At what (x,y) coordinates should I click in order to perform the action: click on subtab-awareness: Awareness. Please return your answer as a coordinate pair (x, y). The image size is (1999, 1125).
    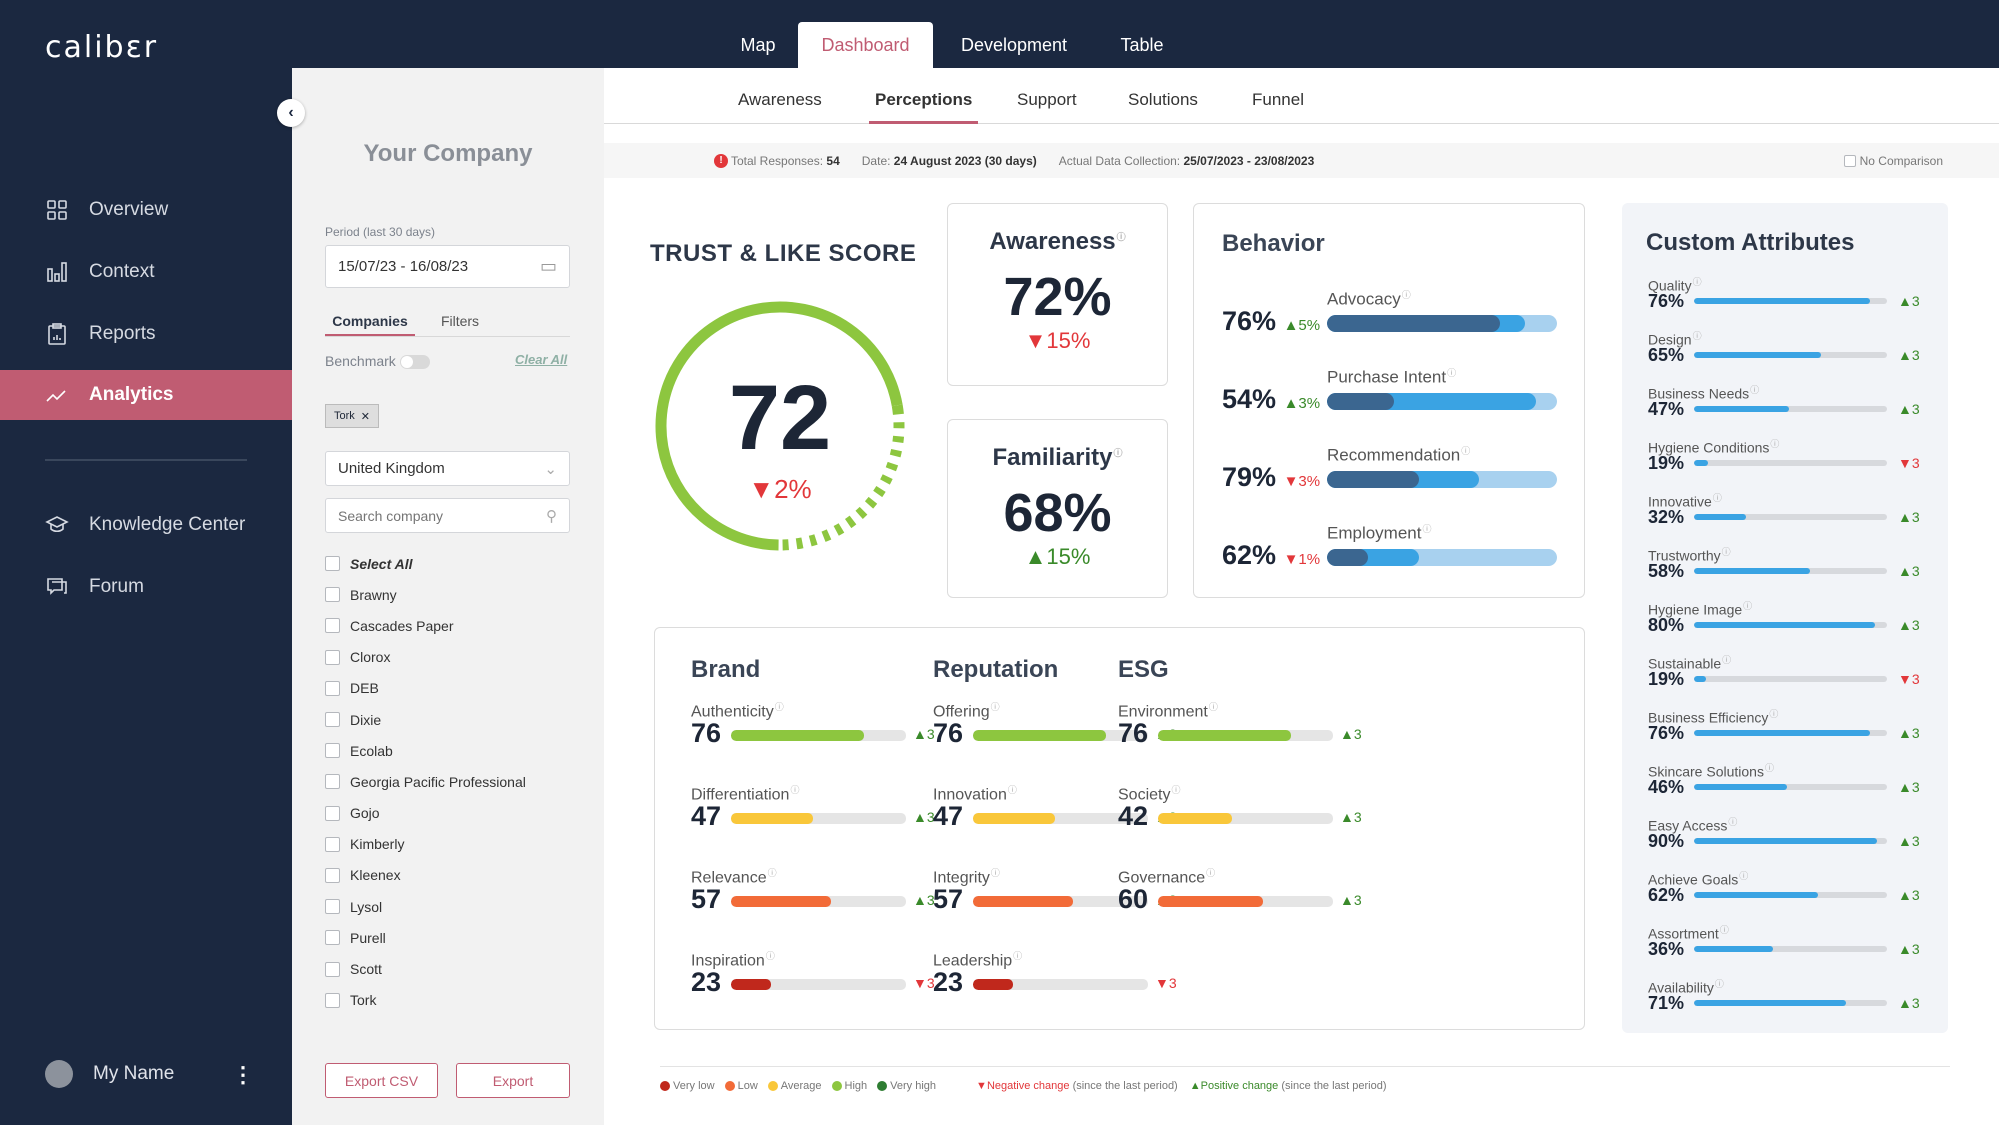
    Looking at the image, I should click on (780, 99).